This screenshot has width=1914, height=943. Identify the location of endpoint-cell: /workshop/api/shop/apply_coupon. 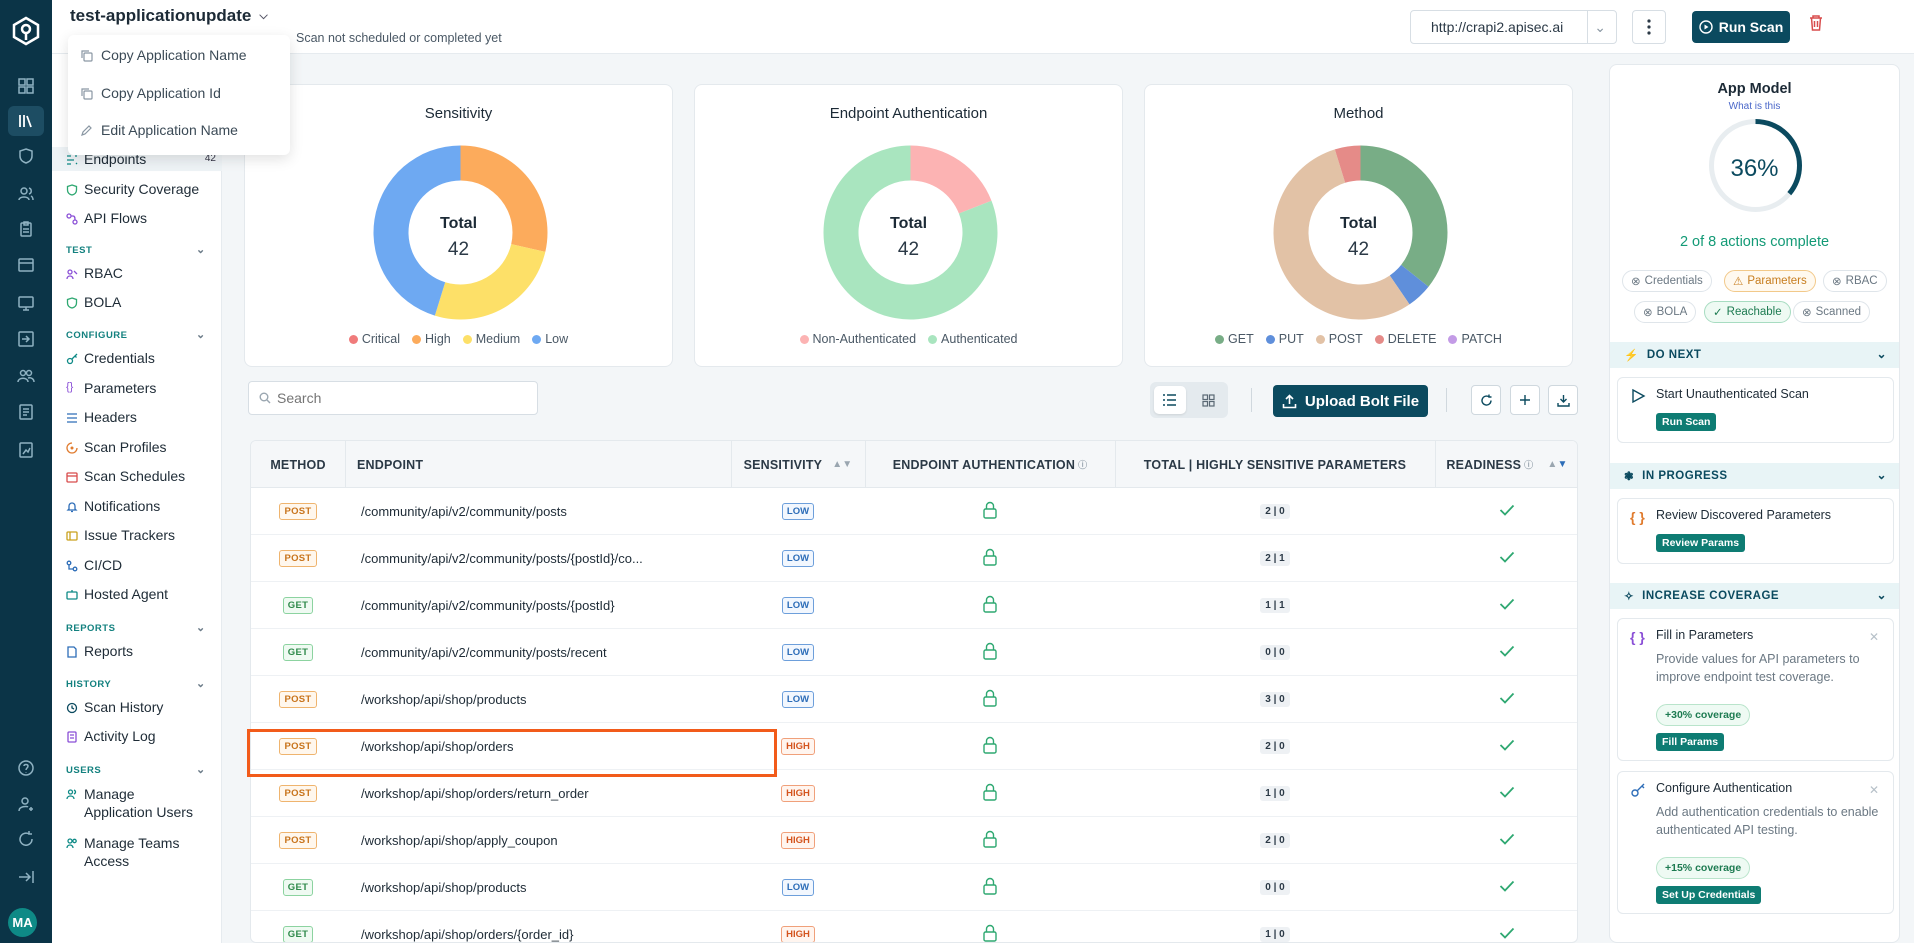
(541, 840).